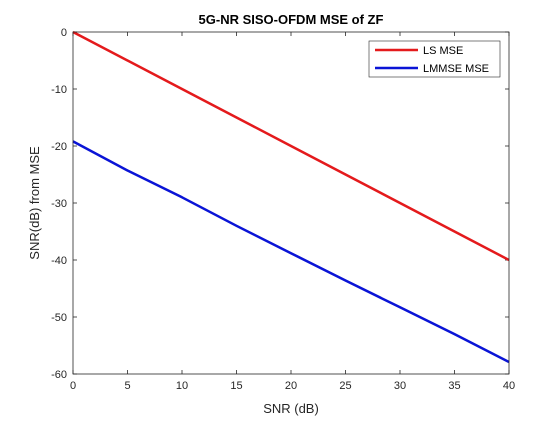 This screenshot has width=560, height=425. I want to click on legend: LS MSE LMMSE MSE, so click(434, 59).